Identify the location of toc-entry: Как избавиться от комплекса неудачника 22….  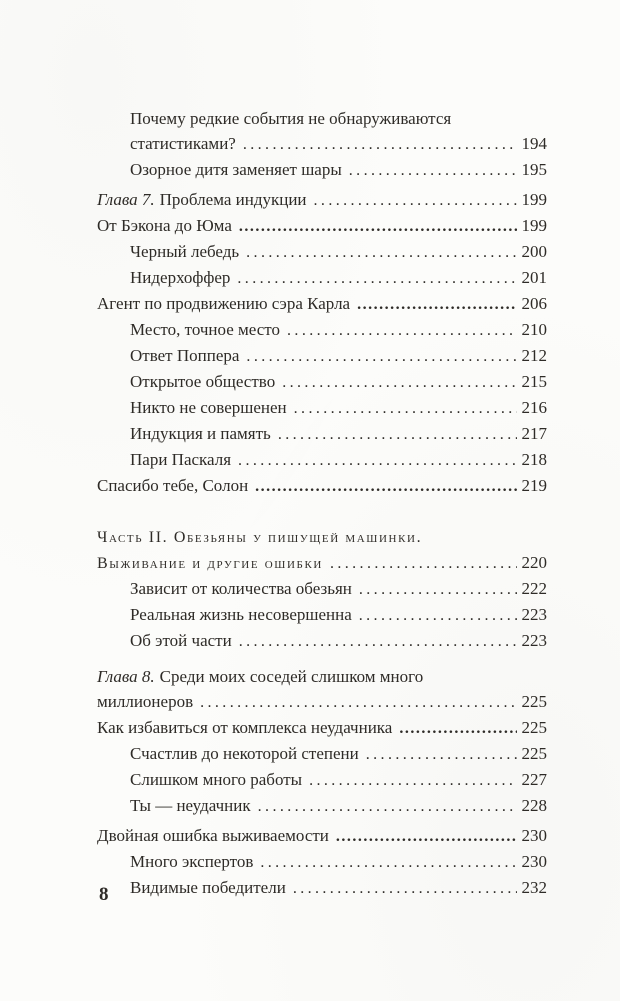
(322, 728).